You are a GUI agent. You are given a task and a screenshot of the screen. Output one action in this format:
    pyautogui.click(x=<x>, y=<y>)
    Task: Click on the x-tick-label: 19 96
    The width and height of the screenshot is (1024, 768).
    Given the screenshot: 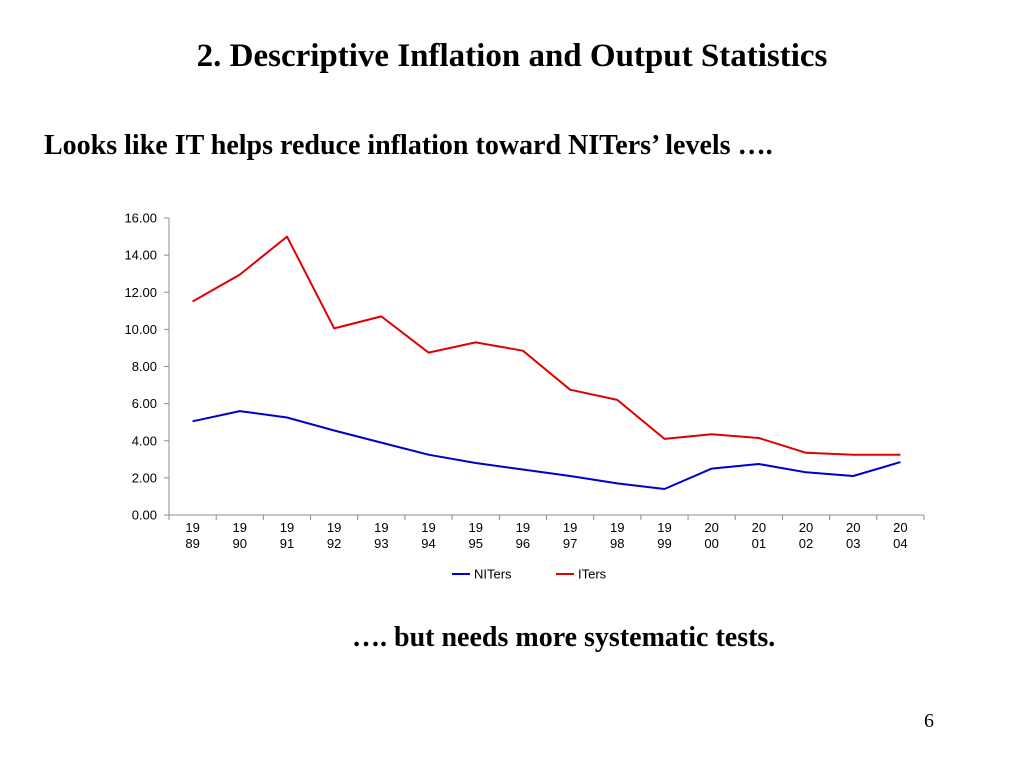 What is the action you would take?
    pyautogui.click(x=523, y=535)
    